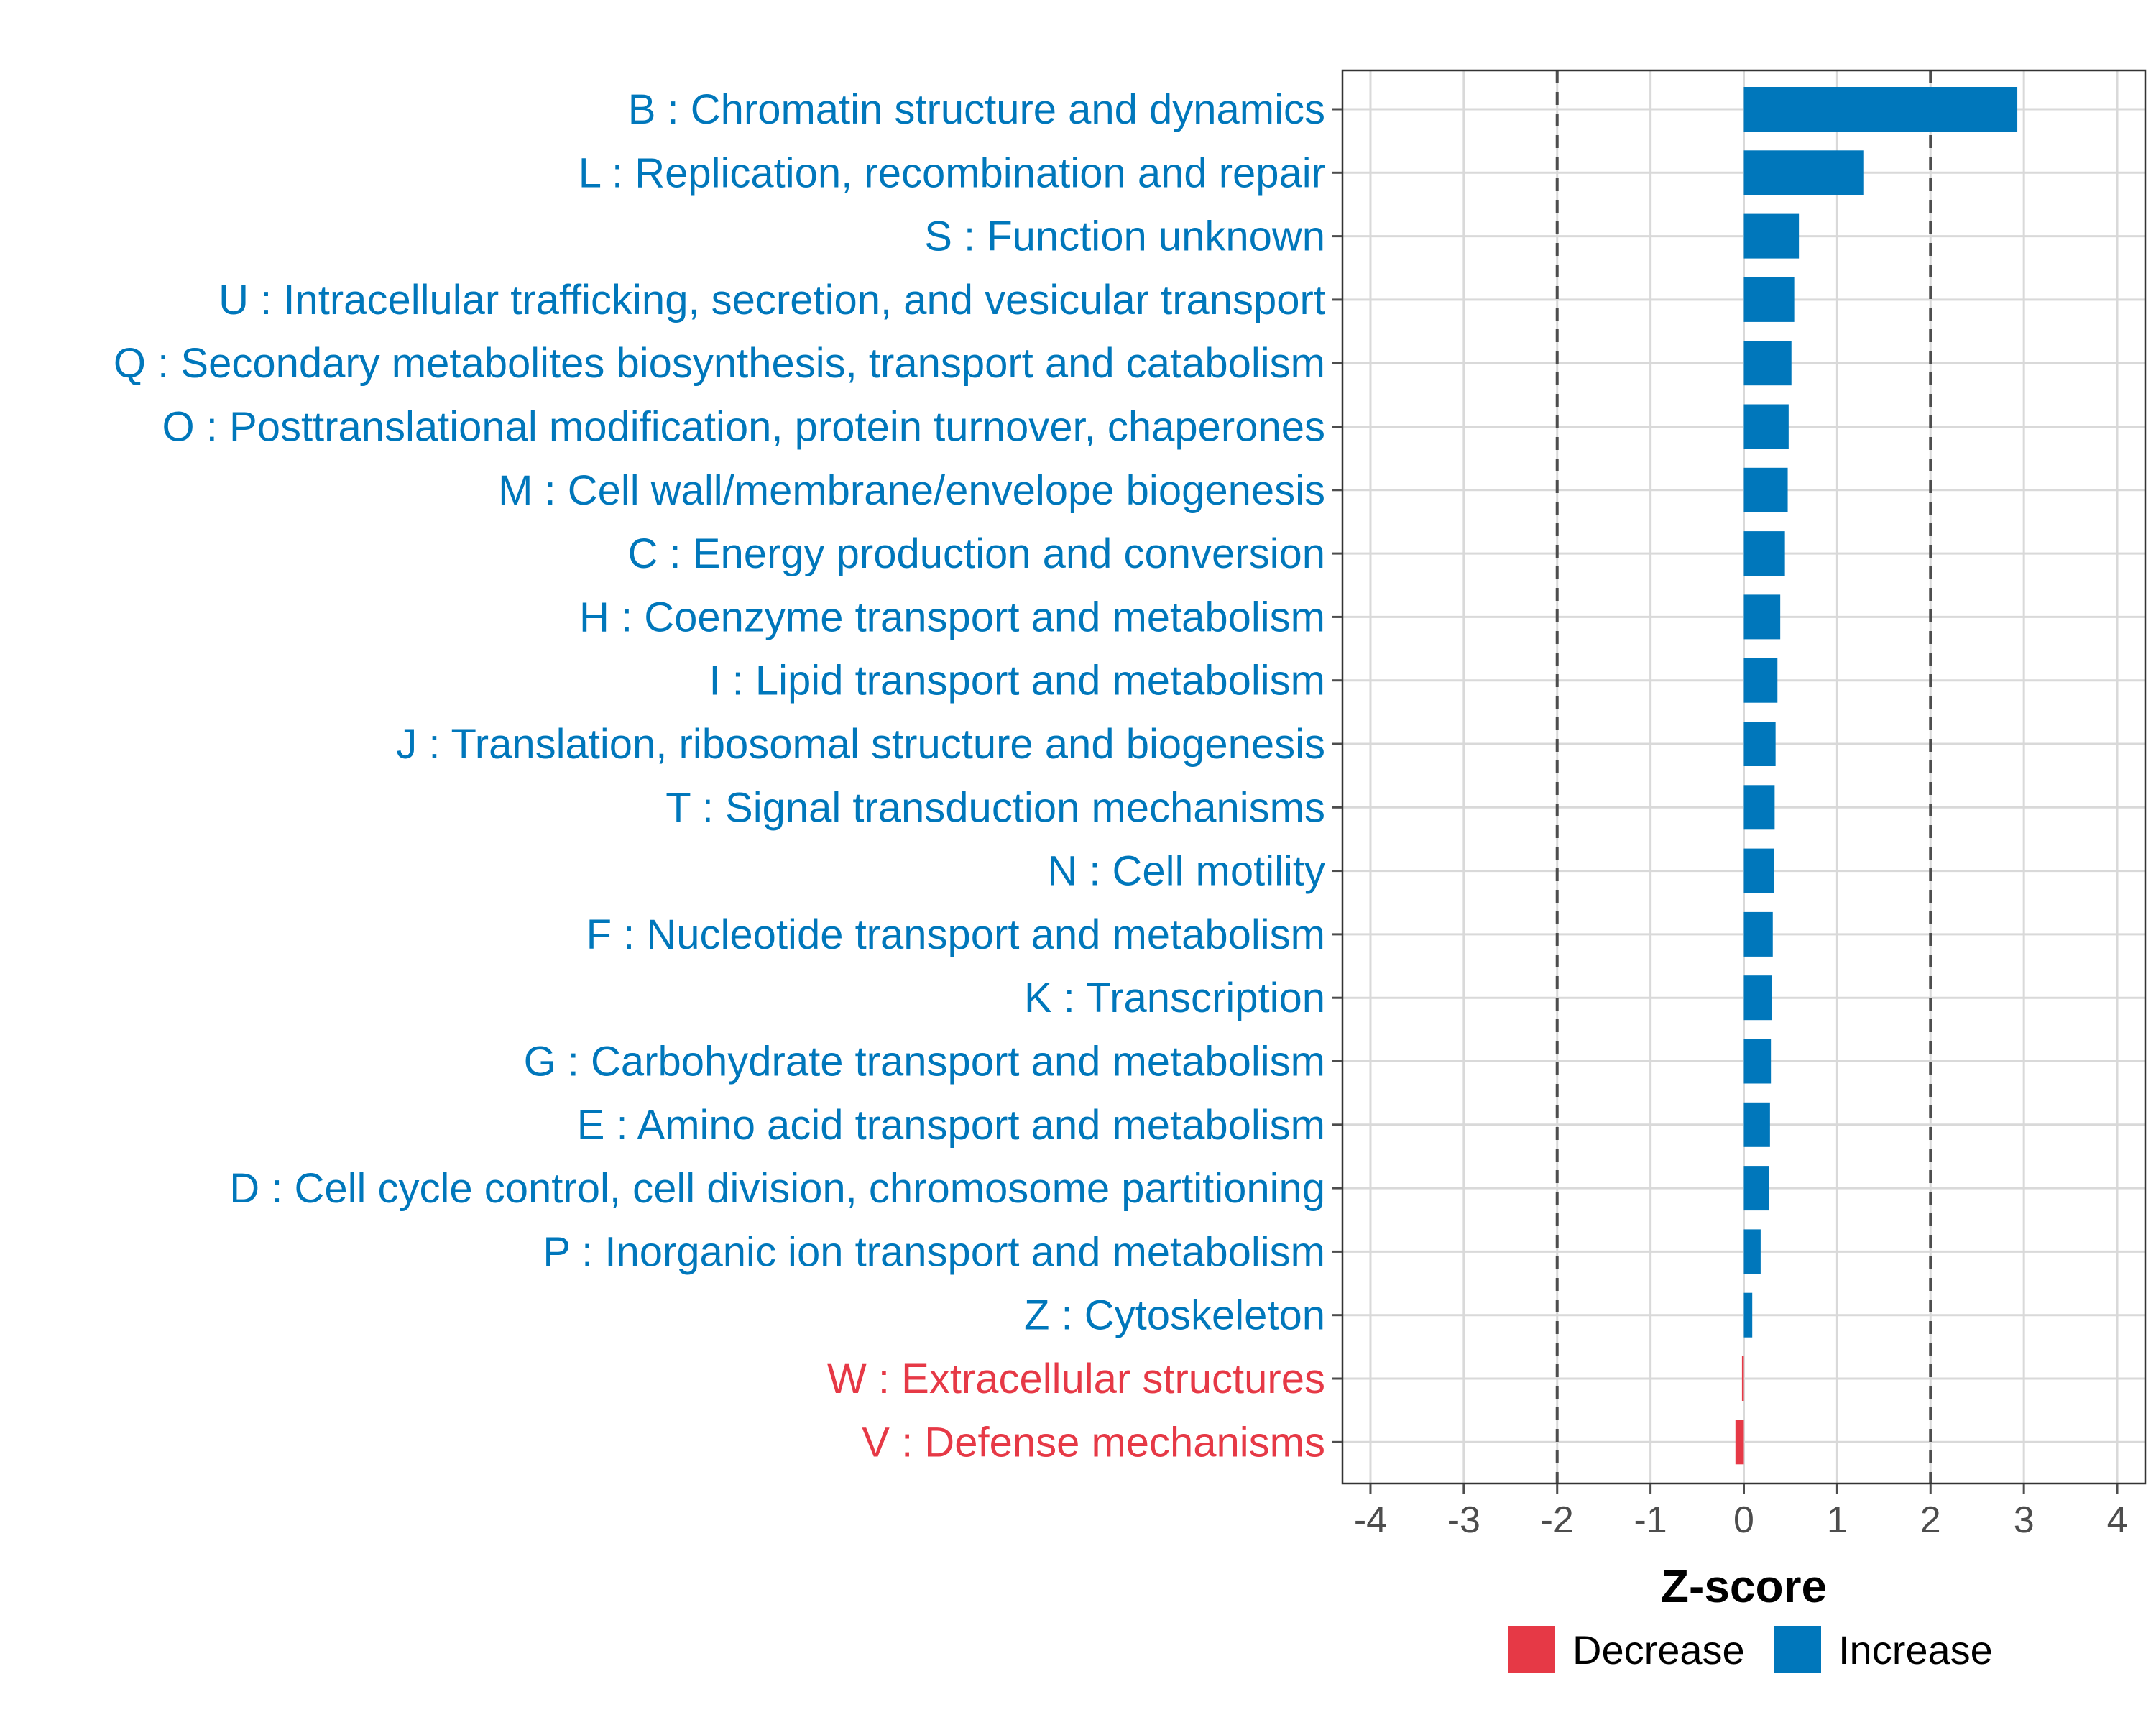  Describe the element at coordinates (1186, 871) in the screenshot. I see `category-label: N : Cell motility` at that location.